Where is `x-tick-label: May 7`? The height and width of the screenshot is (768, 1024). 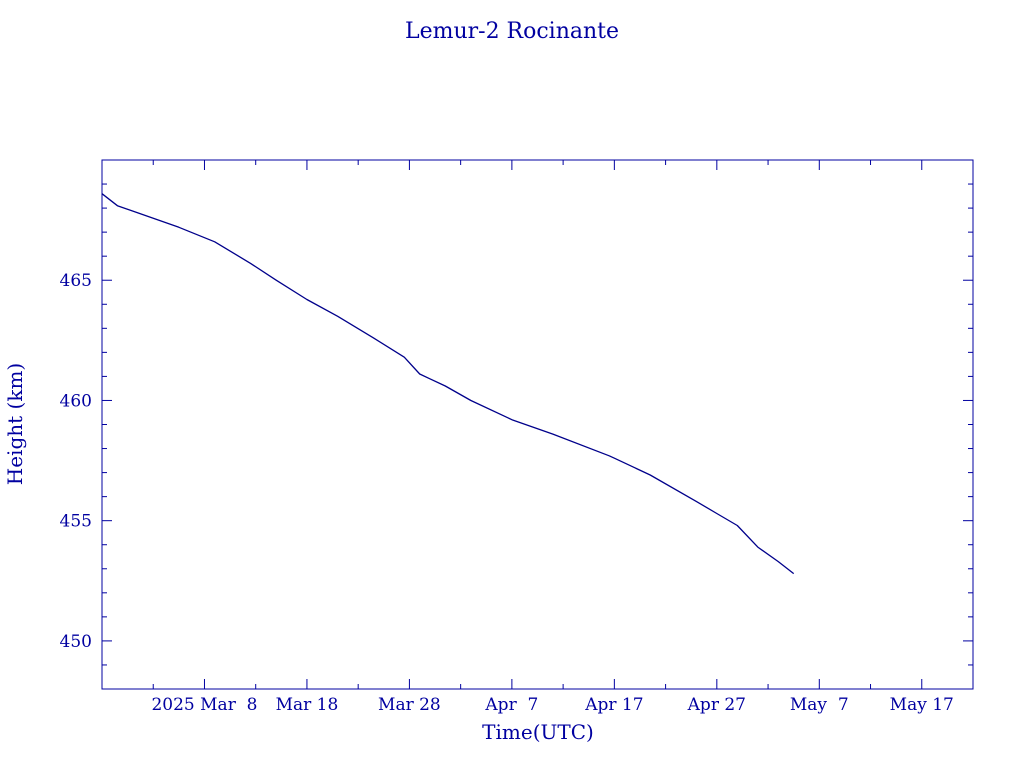 x-tick-label: May 7 is located at coordinates (819, 705).